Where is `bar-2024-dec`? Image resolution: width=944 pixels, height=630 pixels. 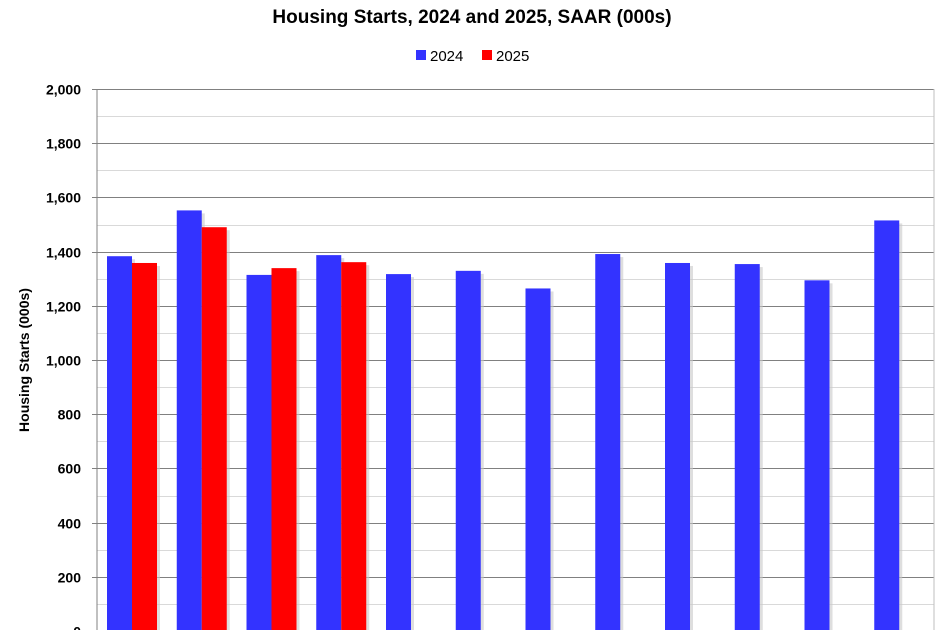
bar-2024-dec is located at coordinates (887, 425).